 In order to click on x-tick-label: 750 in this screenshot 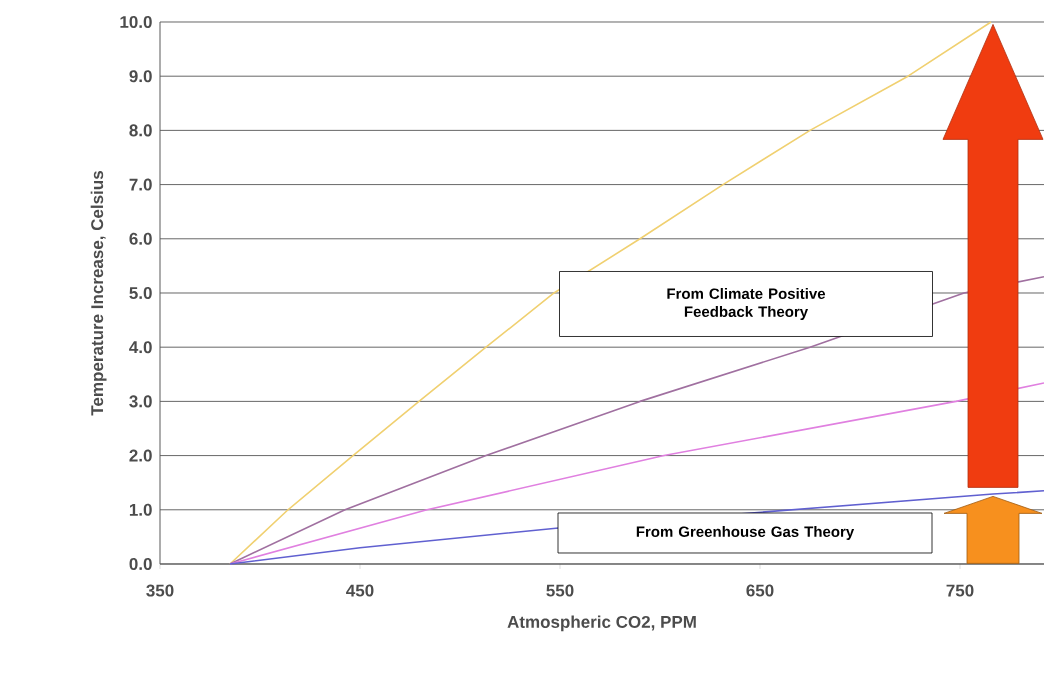, I will do `click(960, 590)`.